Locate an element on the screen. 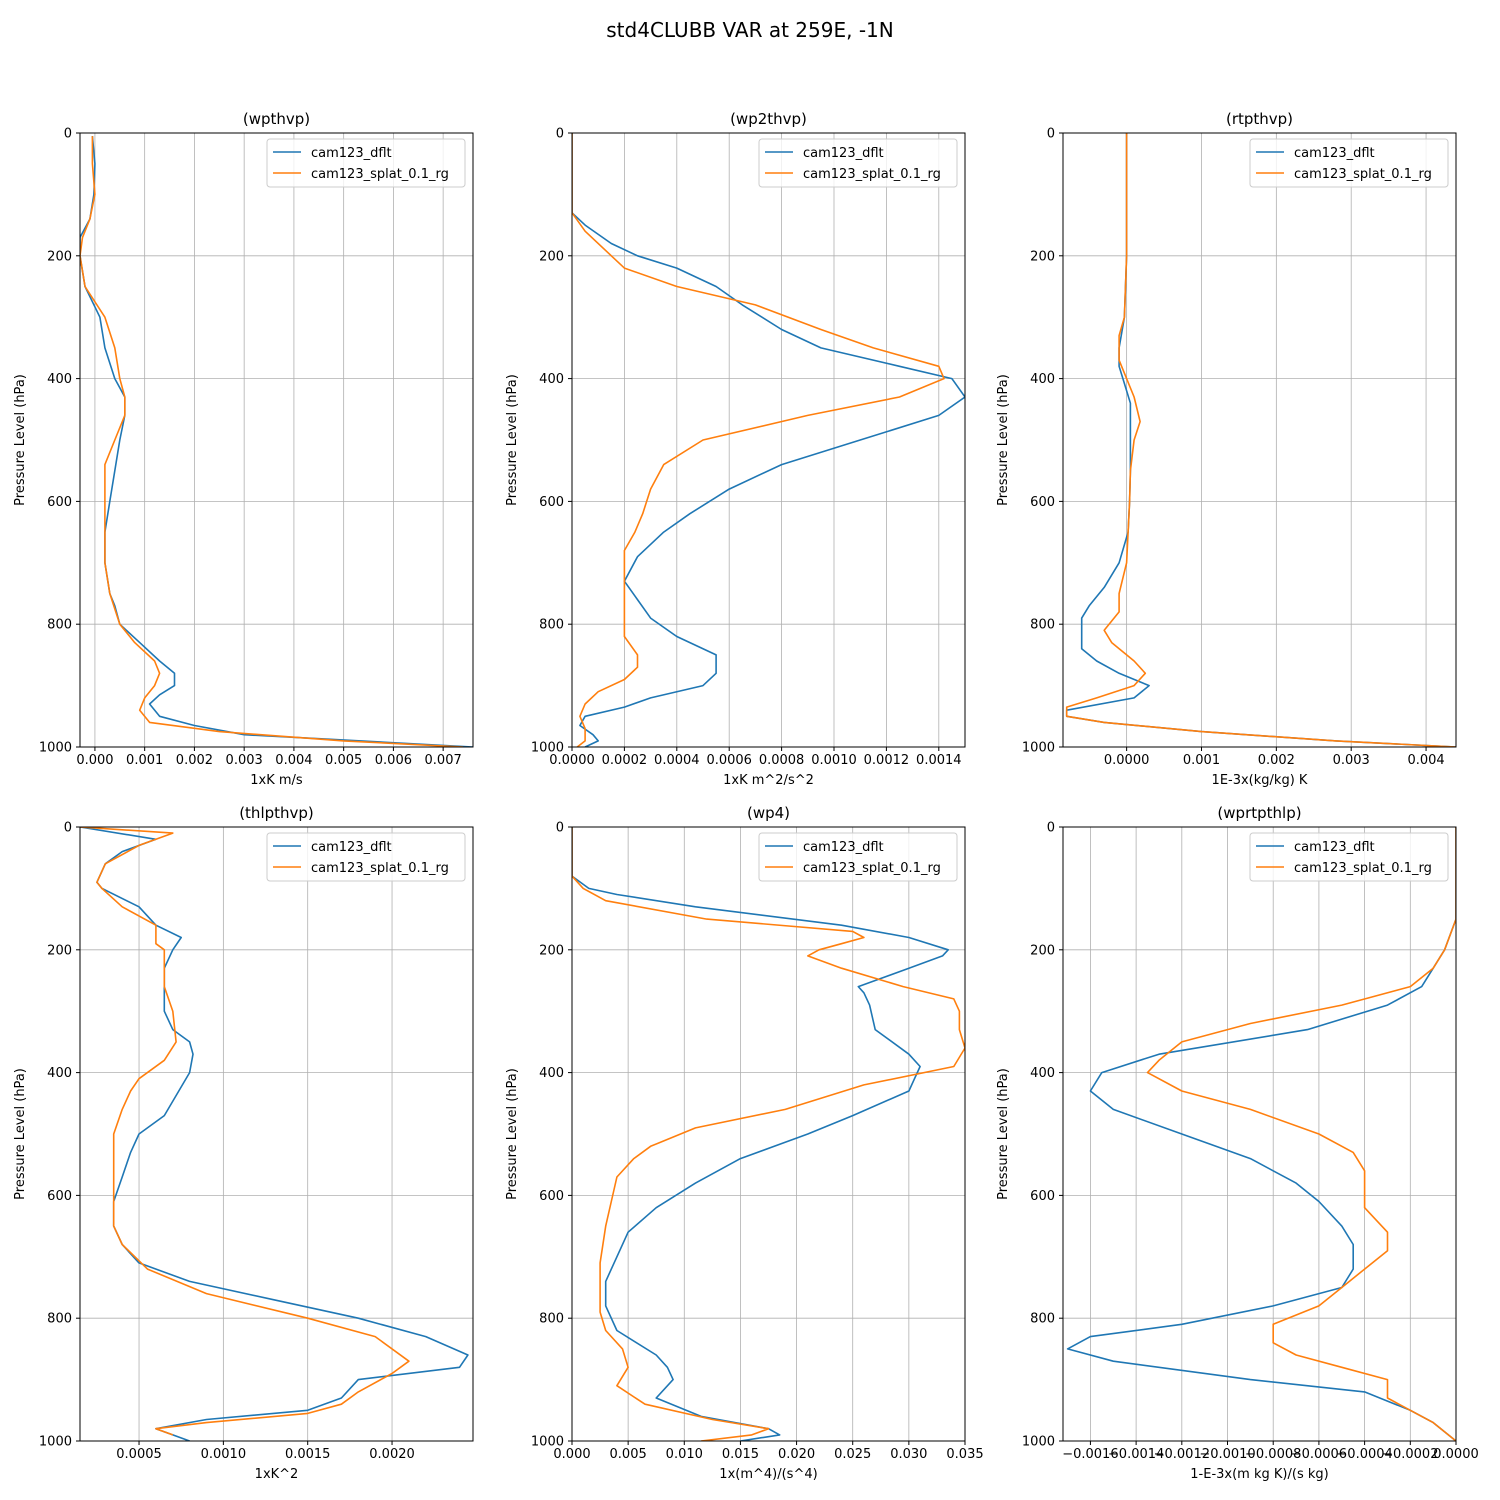  x-axis-label: 1xK^2 is located at coordinates (277, 1474).